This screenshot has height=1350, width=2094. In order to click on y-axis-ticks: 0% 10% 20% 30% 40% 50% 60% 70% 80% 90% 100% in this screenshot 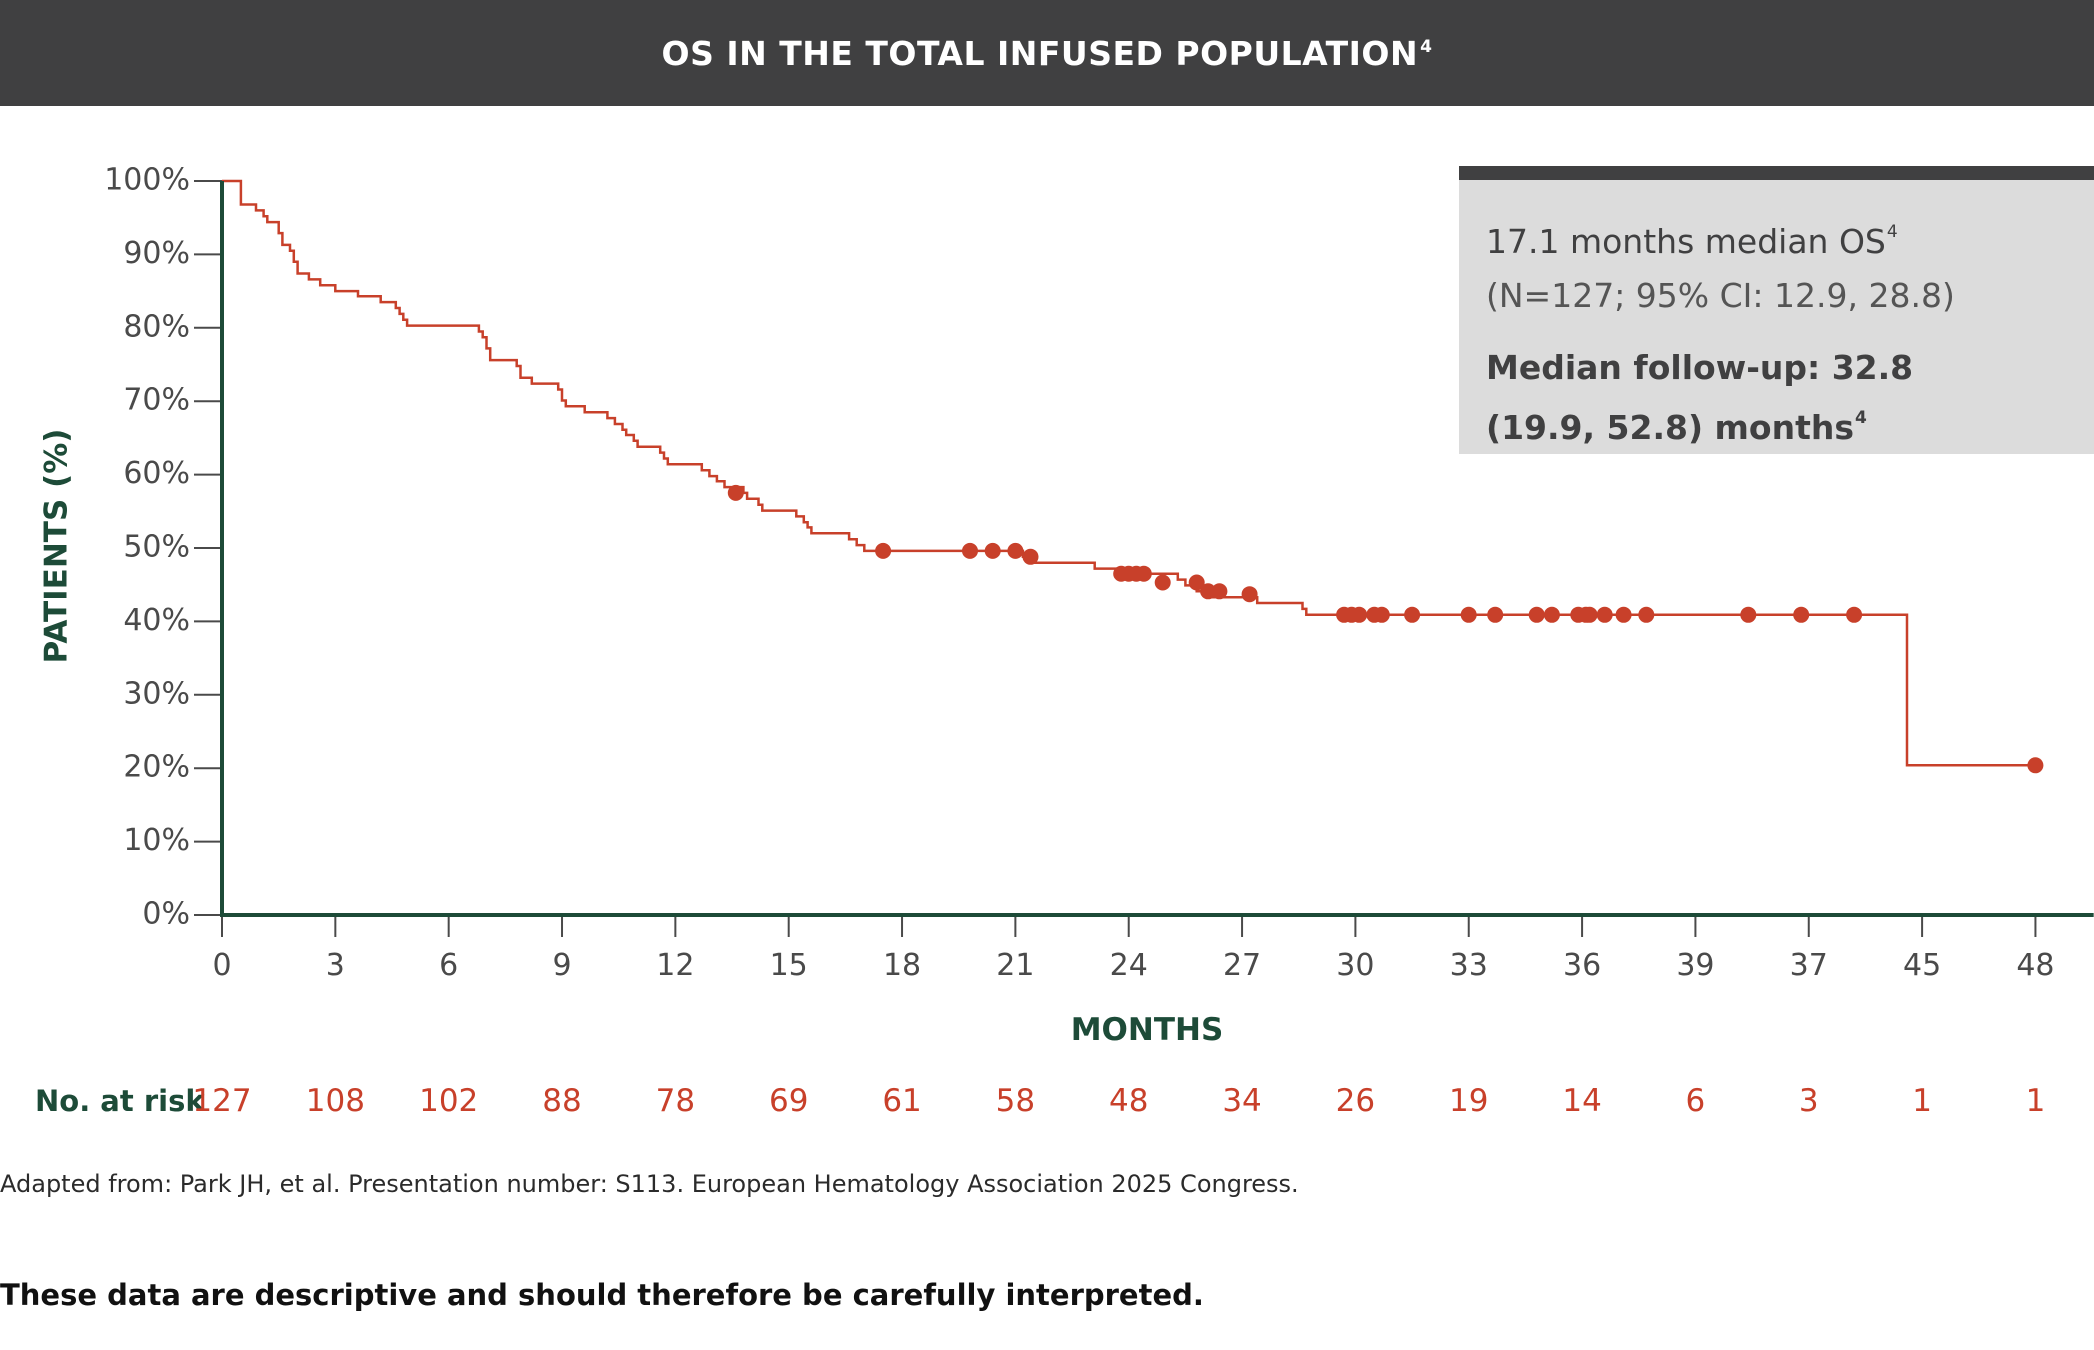, I will do `click(163, 547)`.